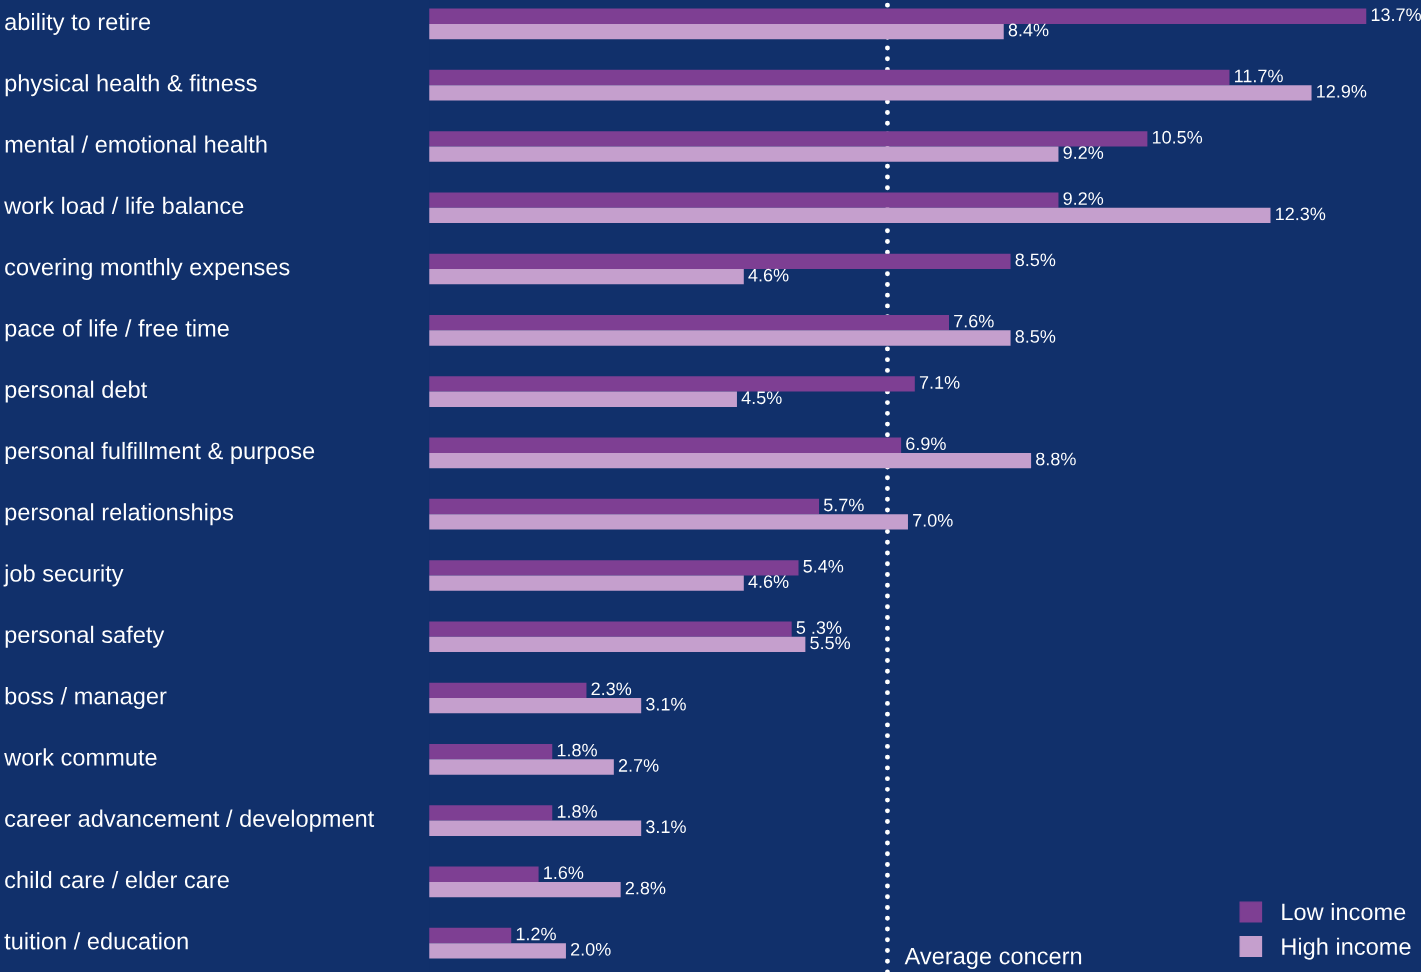  Describe the element at coordinates (85, 636) in the screenshot. I see `y-tick-label: personal safety` at that location.